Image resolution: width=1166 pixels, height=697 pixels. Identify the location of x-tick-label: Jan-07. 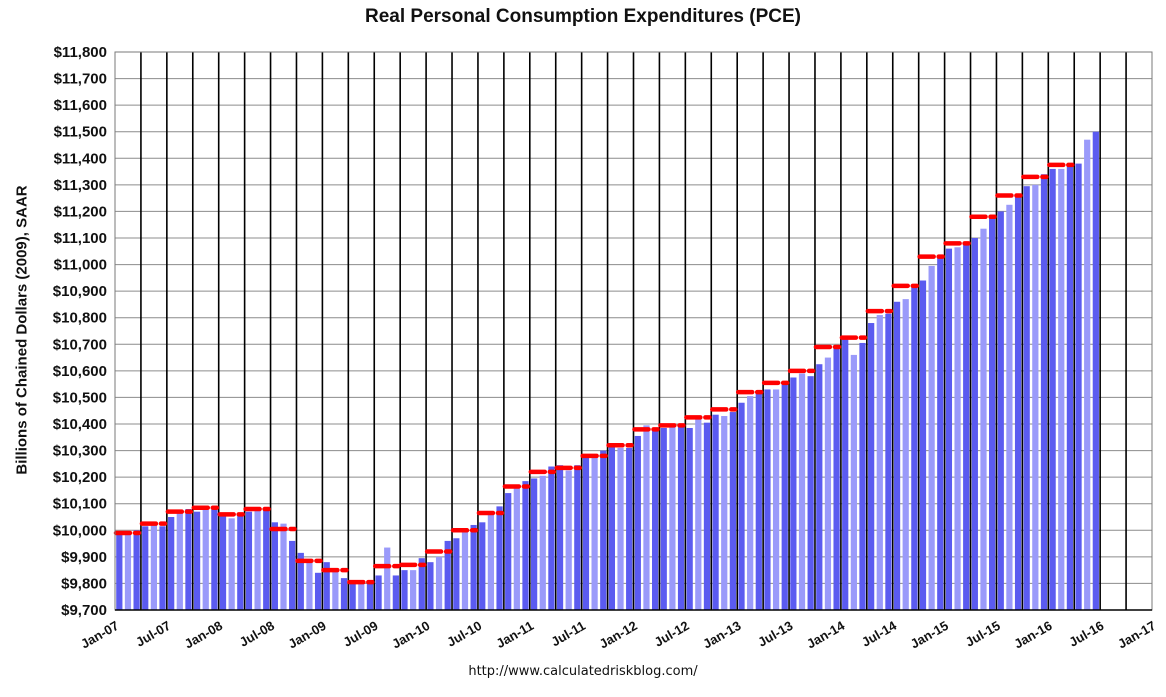
(99, 635).